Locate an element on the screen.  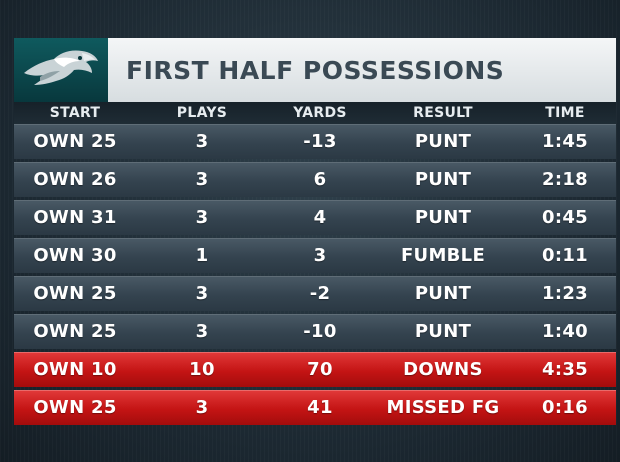
table-row: OWN 31 3 4 PUNT 0:45 is located at coordinates (315, 217).